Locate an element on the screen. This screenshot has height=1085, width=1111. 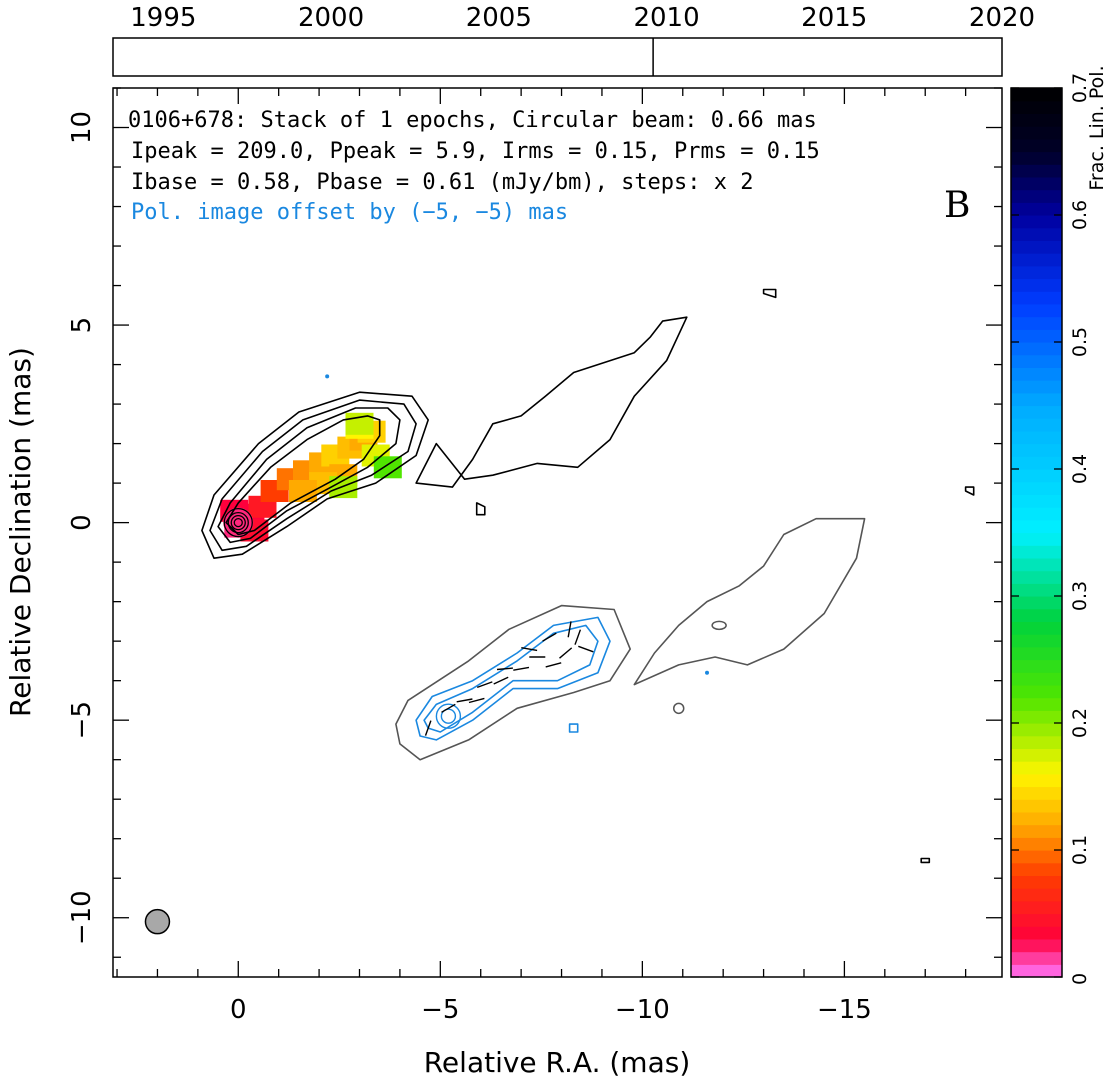
polarization-core-contour is located at coordinates (448, 716).